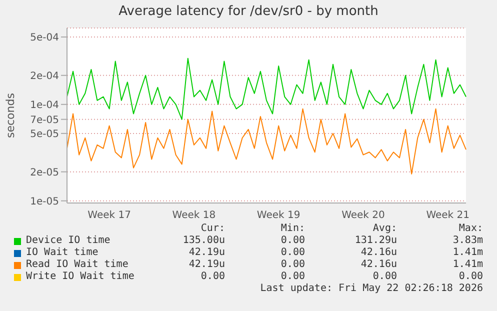 The width and height of the screenshot is (497, 311). Describe the element at coordinates (77, 264) in the screenshot. I see `legend-label: Read IO Wait time` at that location.